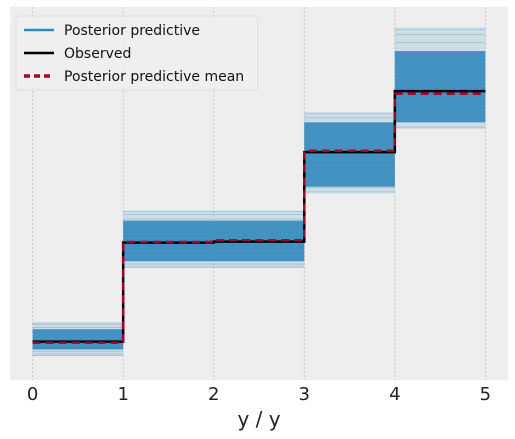 The image size is (515, 439). Describe the element at coordinates (213, 394) in the screenshot. I see `x-tick-label-2: 2` at that location.